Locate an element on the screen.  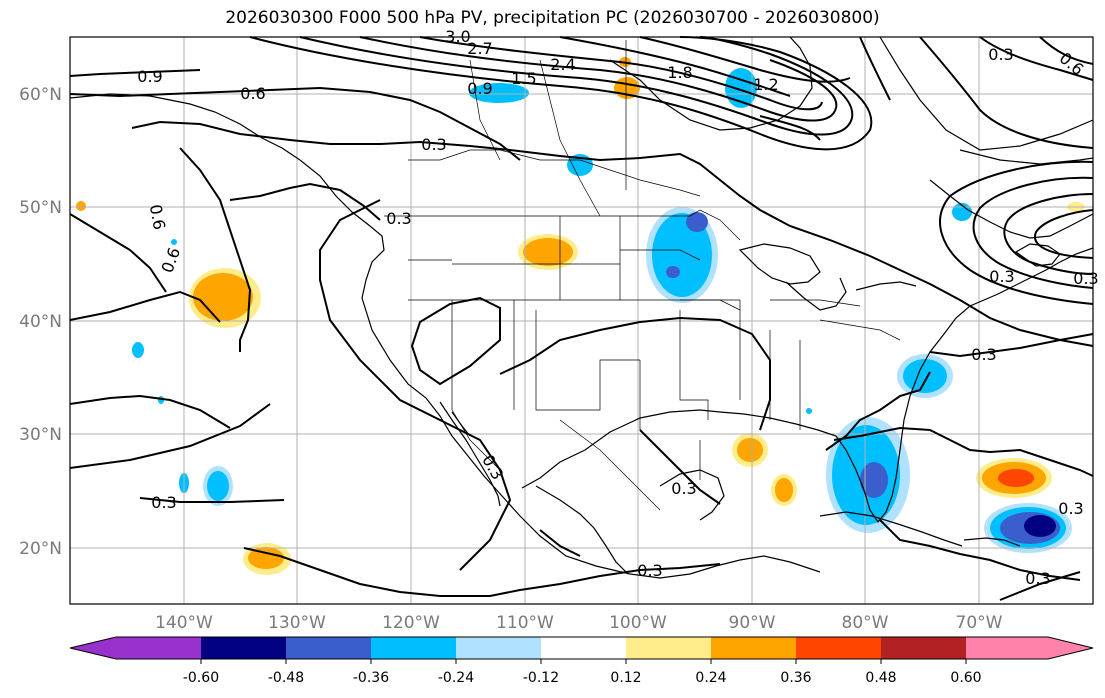
lon-tick-label: 90°W is located at coordinates (752, 623).